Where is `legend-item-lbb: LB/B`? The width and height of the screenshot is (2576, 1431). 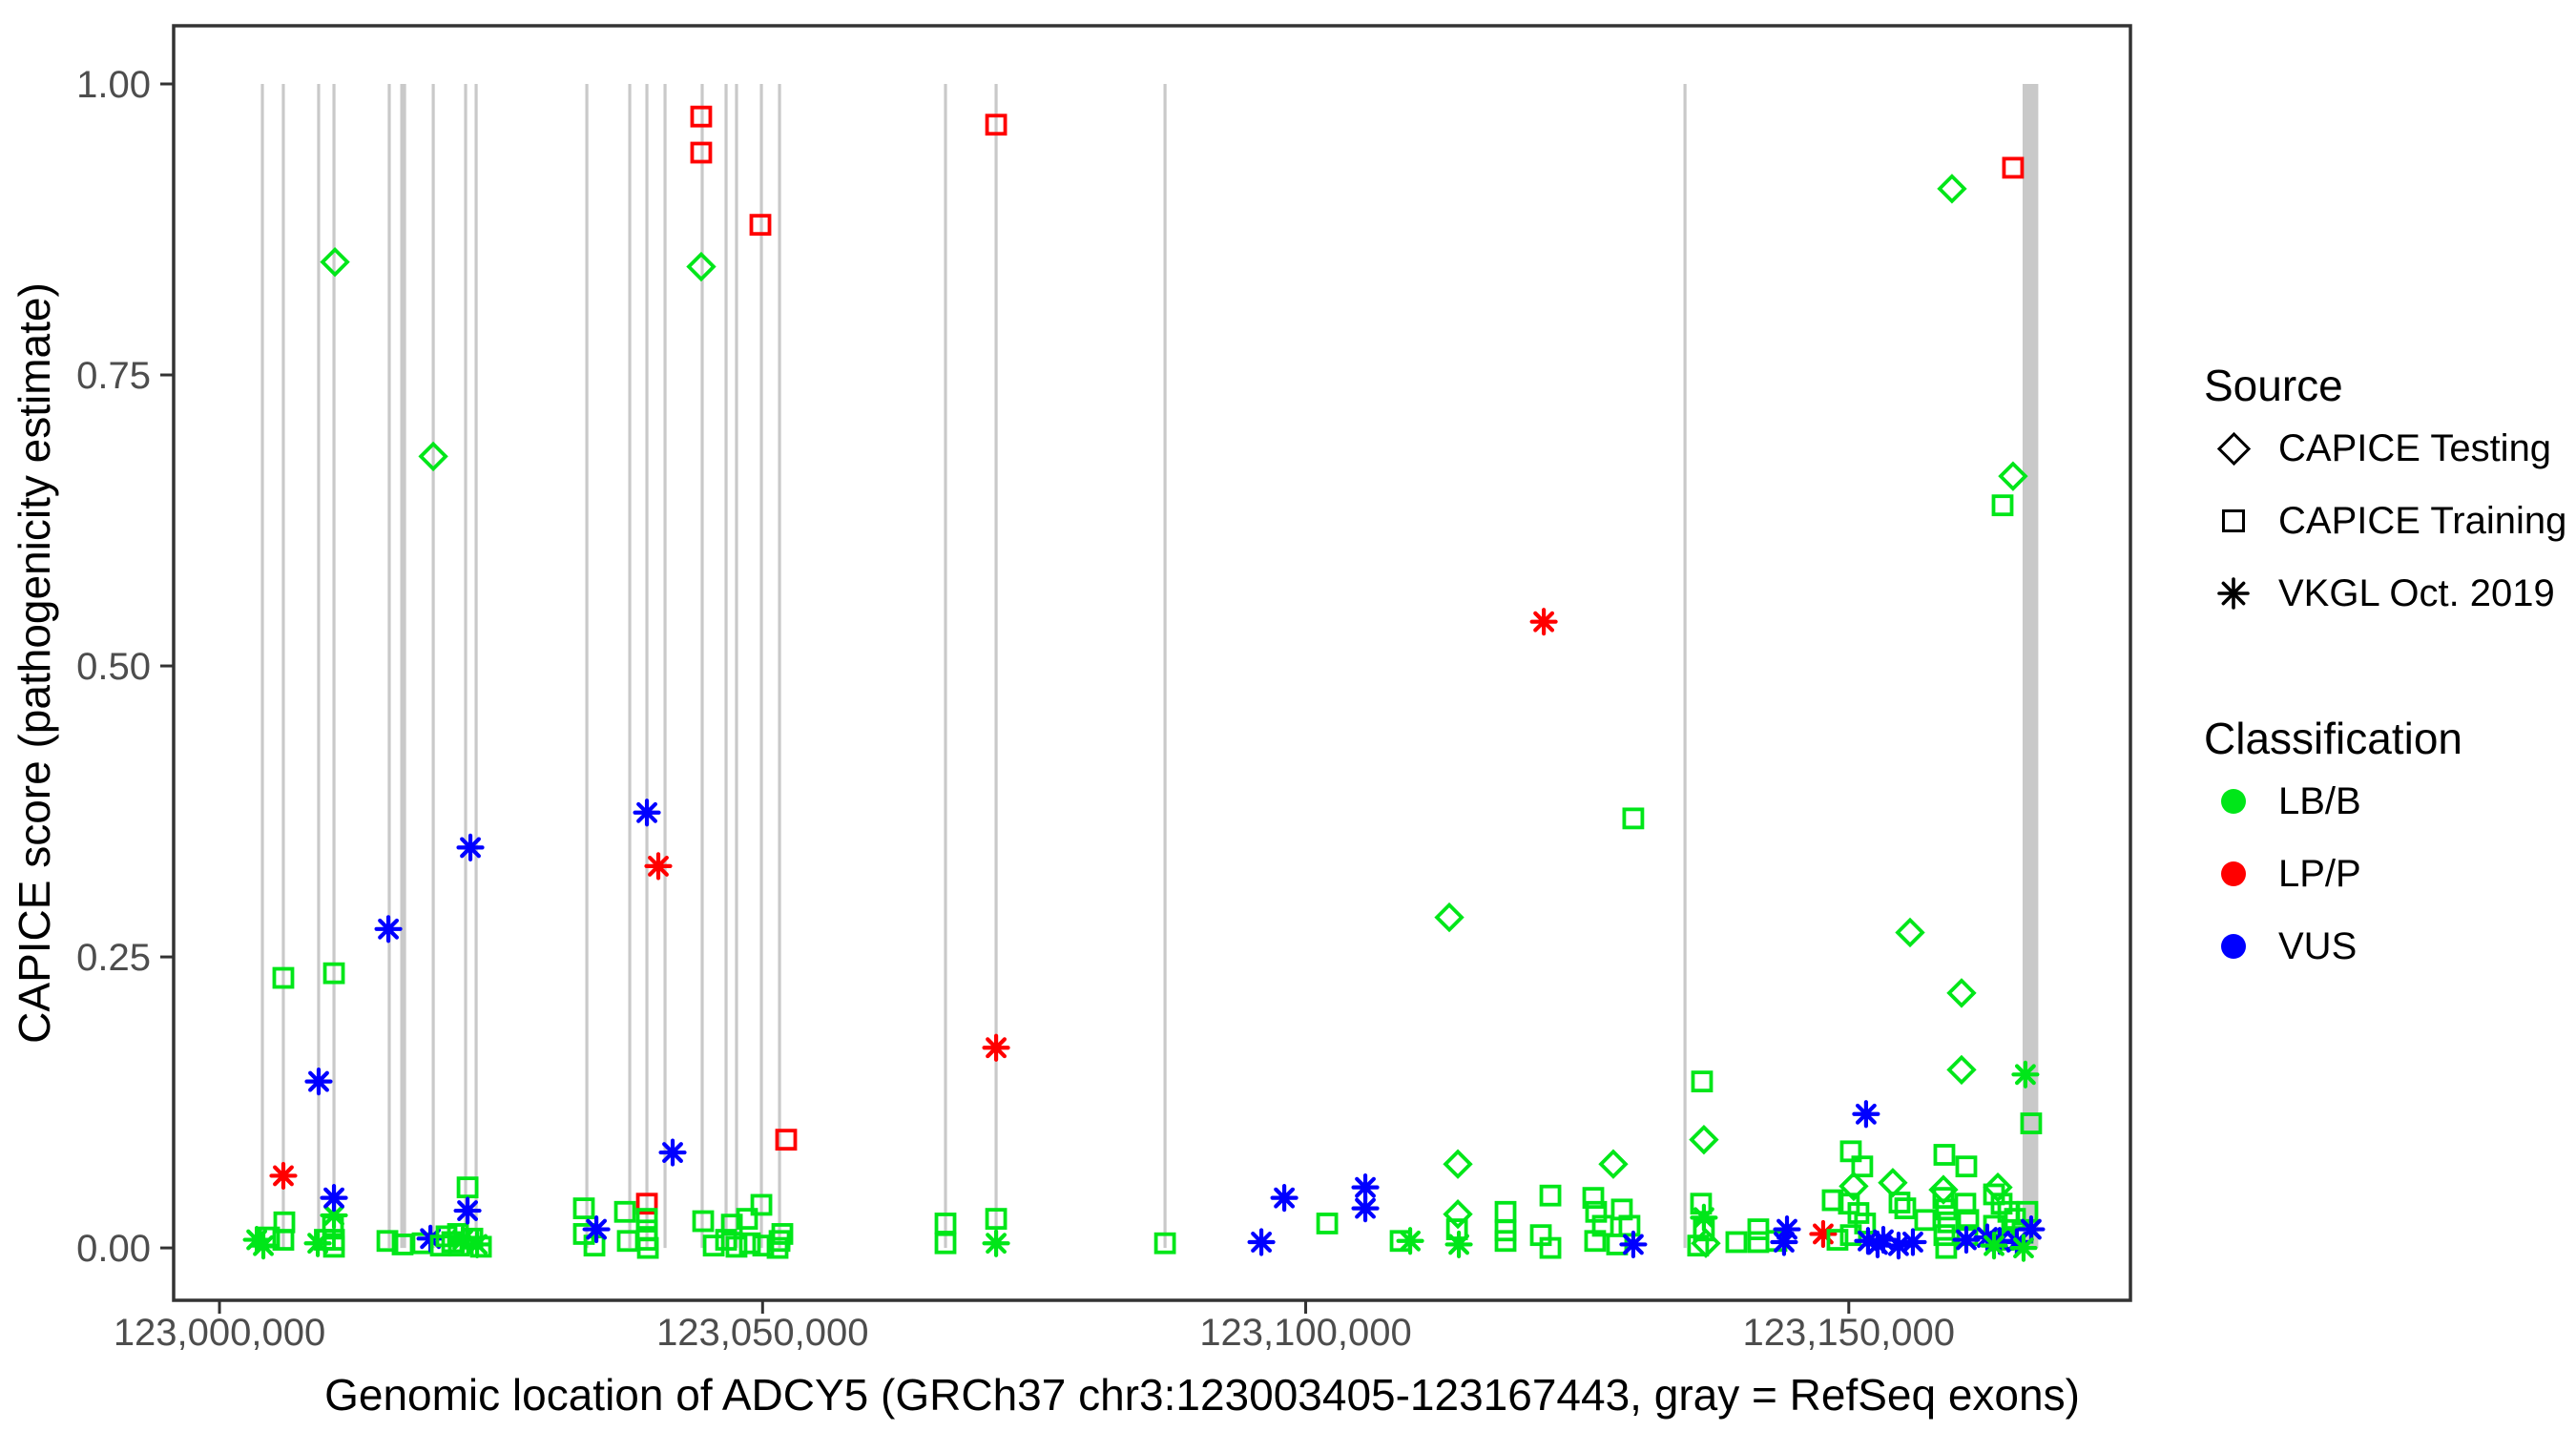 legend-item-lbb: LB/B is located at coordinates (2282, 801).